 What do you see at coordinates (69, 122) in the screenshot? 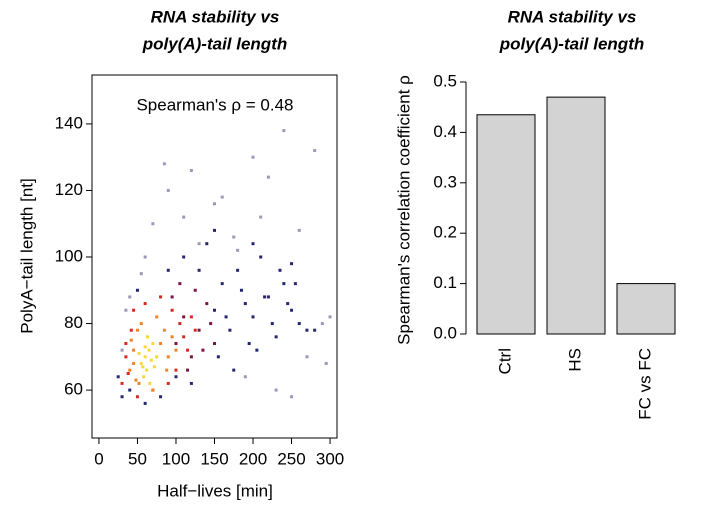
I see `y-tick-label: 140` at bounding box center [69, 122].